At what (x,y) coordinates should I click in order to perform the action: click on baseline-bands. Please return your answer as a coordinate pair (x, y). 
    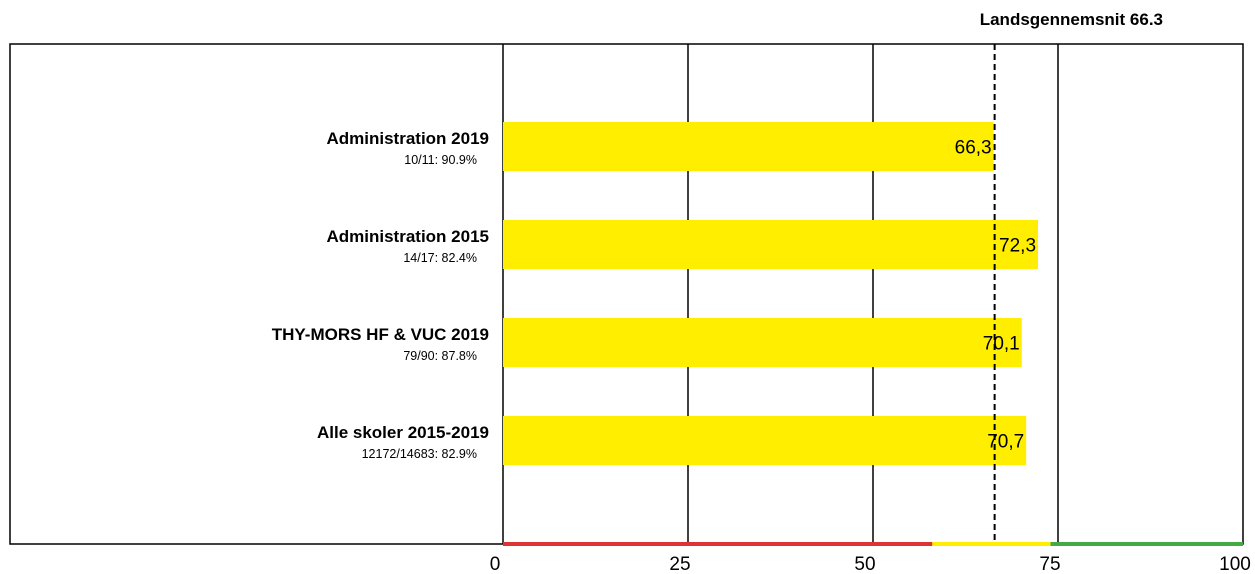
    Looking at the image, I should click on (873, 544).